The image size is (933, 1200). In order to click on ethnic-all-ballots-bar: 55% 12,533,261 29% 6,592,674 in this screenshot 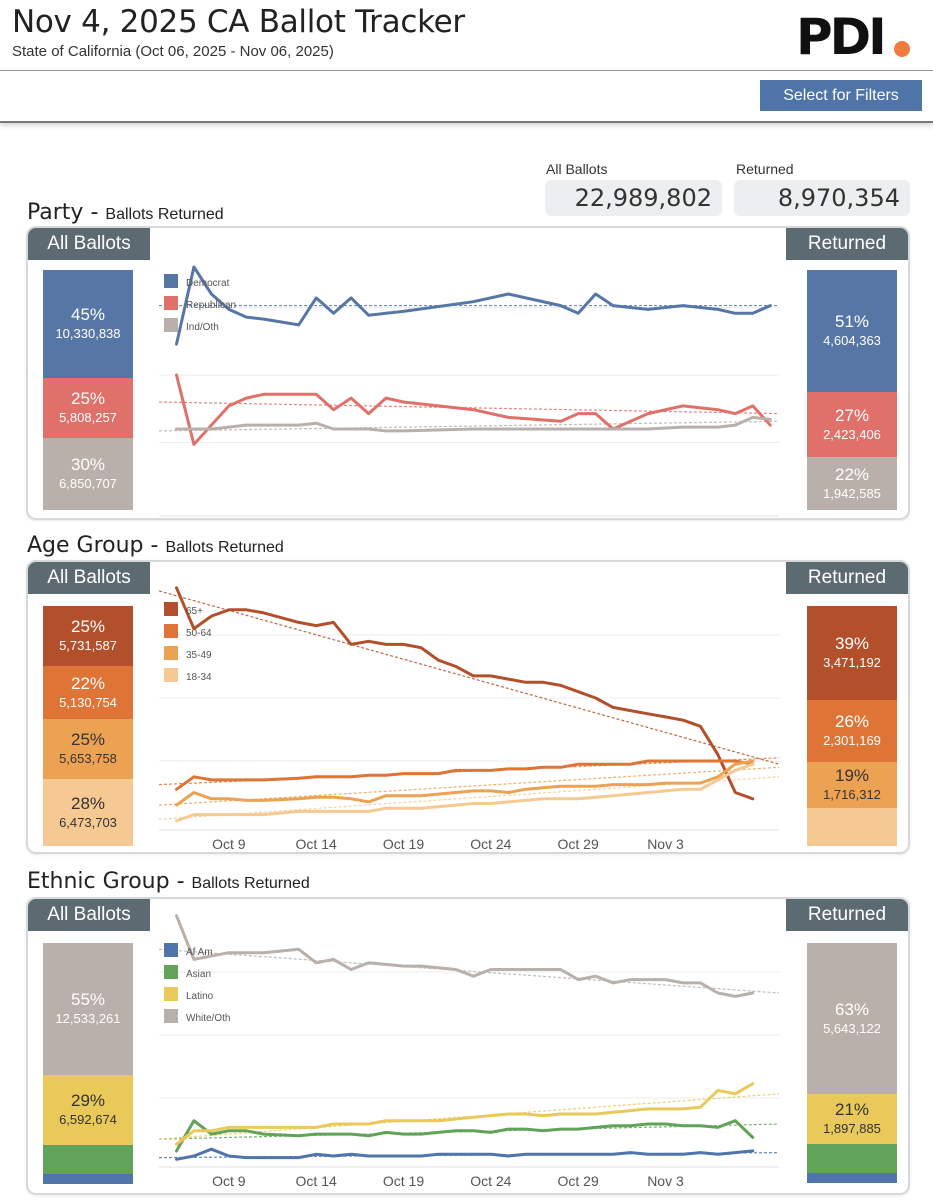, I will do `click(88, 1063)`.